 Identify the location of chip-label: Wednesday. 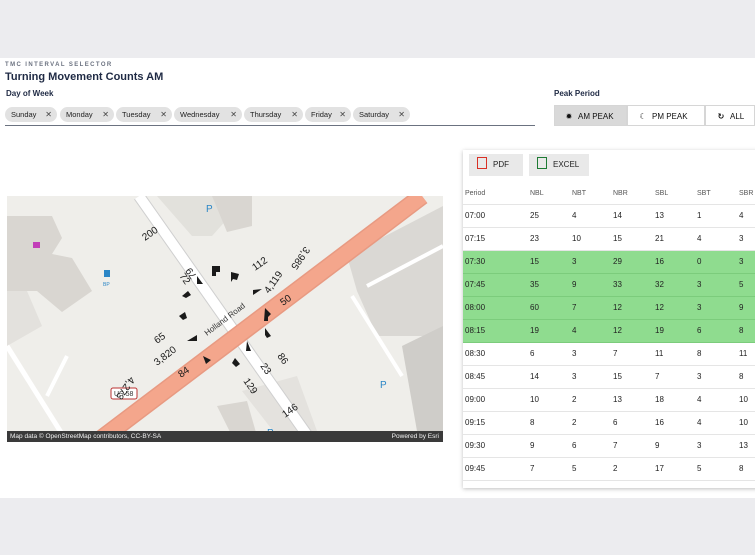
(200, 114).